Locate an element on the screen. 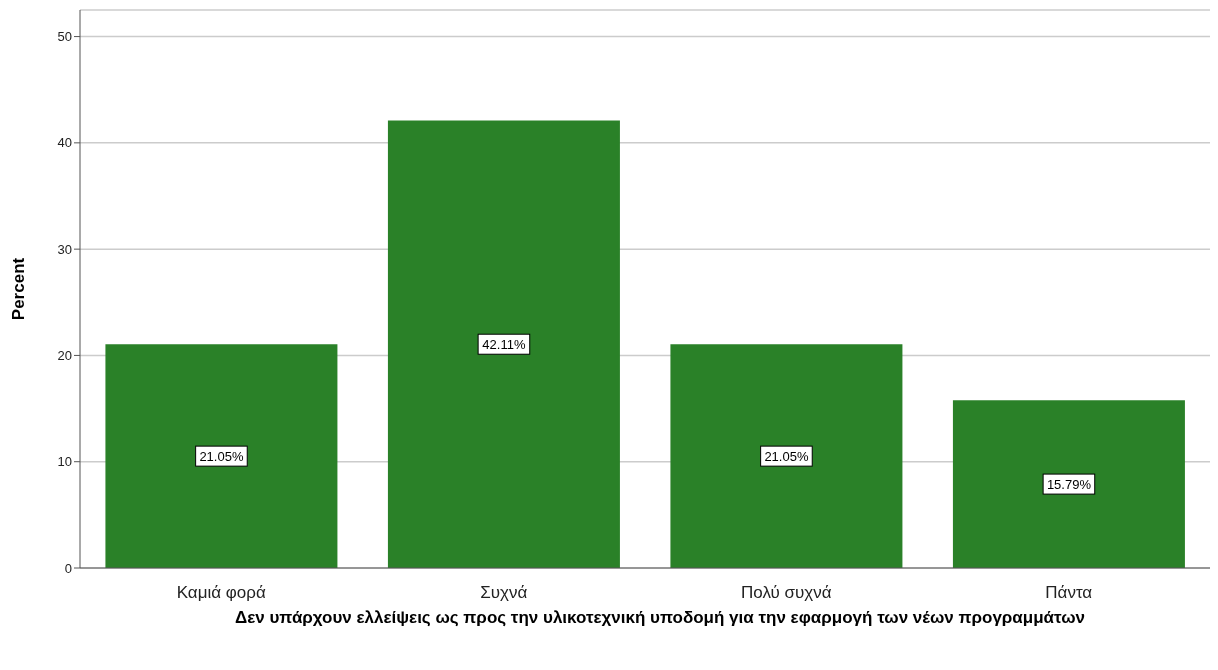 The image size is (1218, 670). data-label: 42.11% is located at coordinates (504, 345).